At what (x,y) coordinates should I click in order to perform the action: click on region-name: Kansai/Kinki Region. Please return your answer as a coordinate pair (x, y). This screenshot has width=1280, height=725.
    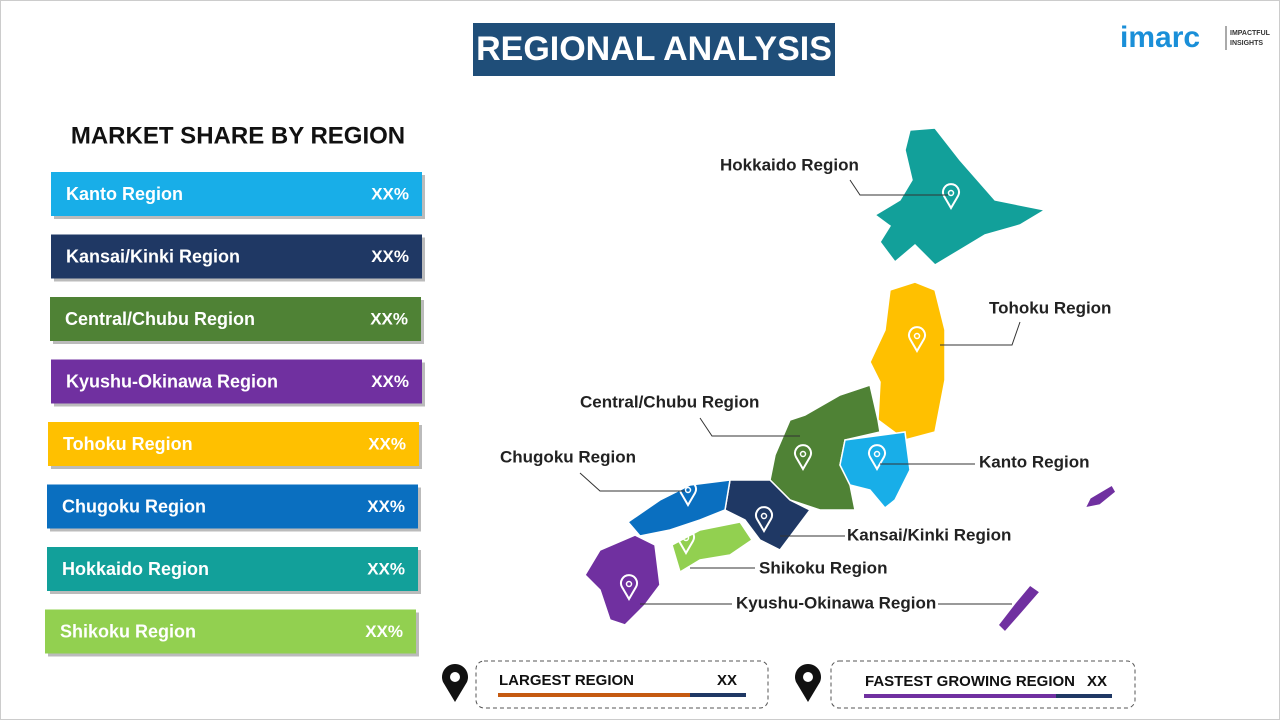
    Looking at the image, I should click on (153, 256).